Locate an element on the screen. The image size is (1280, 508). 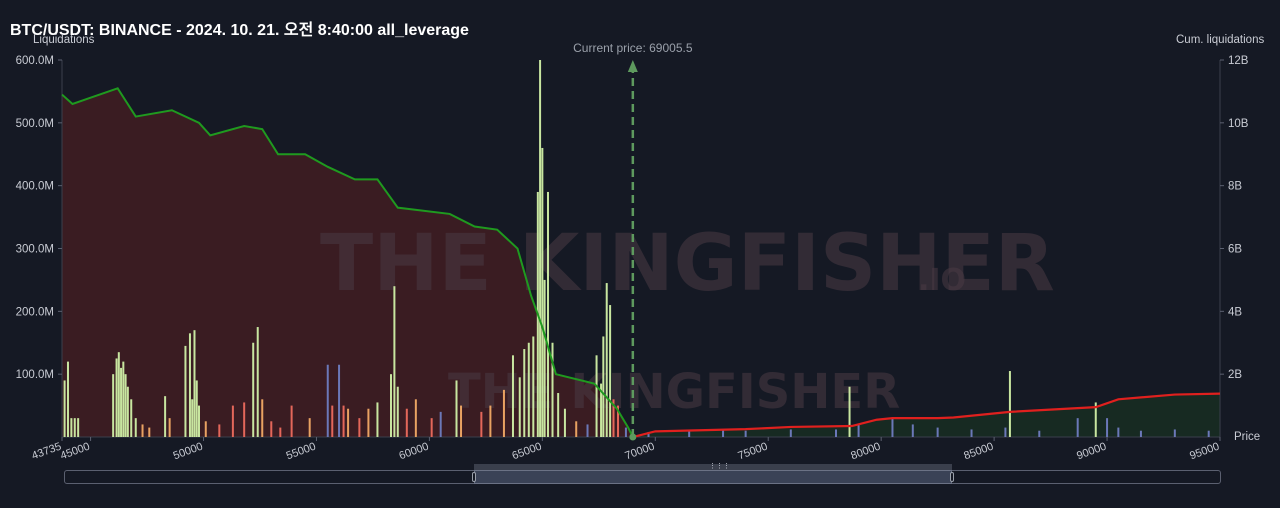
current-price-label: Current price: 69005.5 is located at coordinates (633, 48).